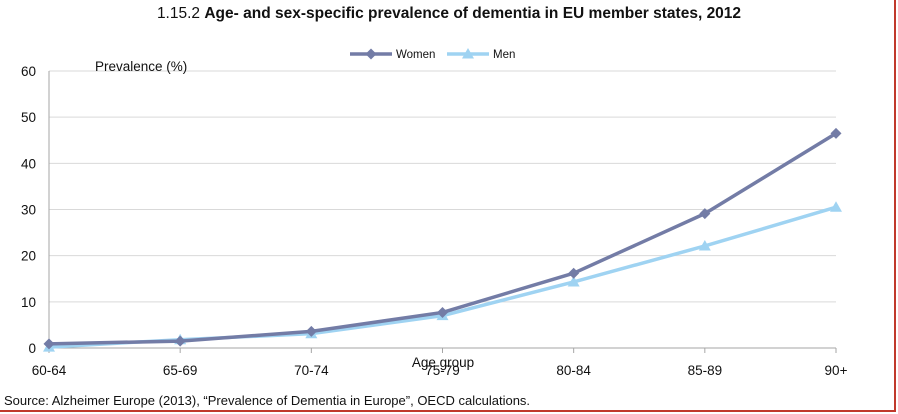 Image resolution: width=898 pixels, height=414 pixels. I want to click on legend-label-men: Men, so click(504, 55).